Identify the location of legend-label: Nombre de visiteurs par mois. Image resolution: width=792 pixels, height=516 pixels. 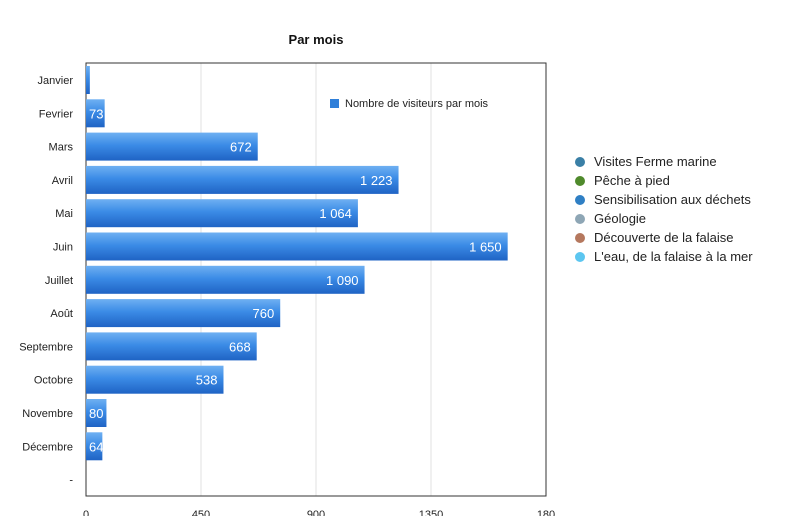
(417, 104).